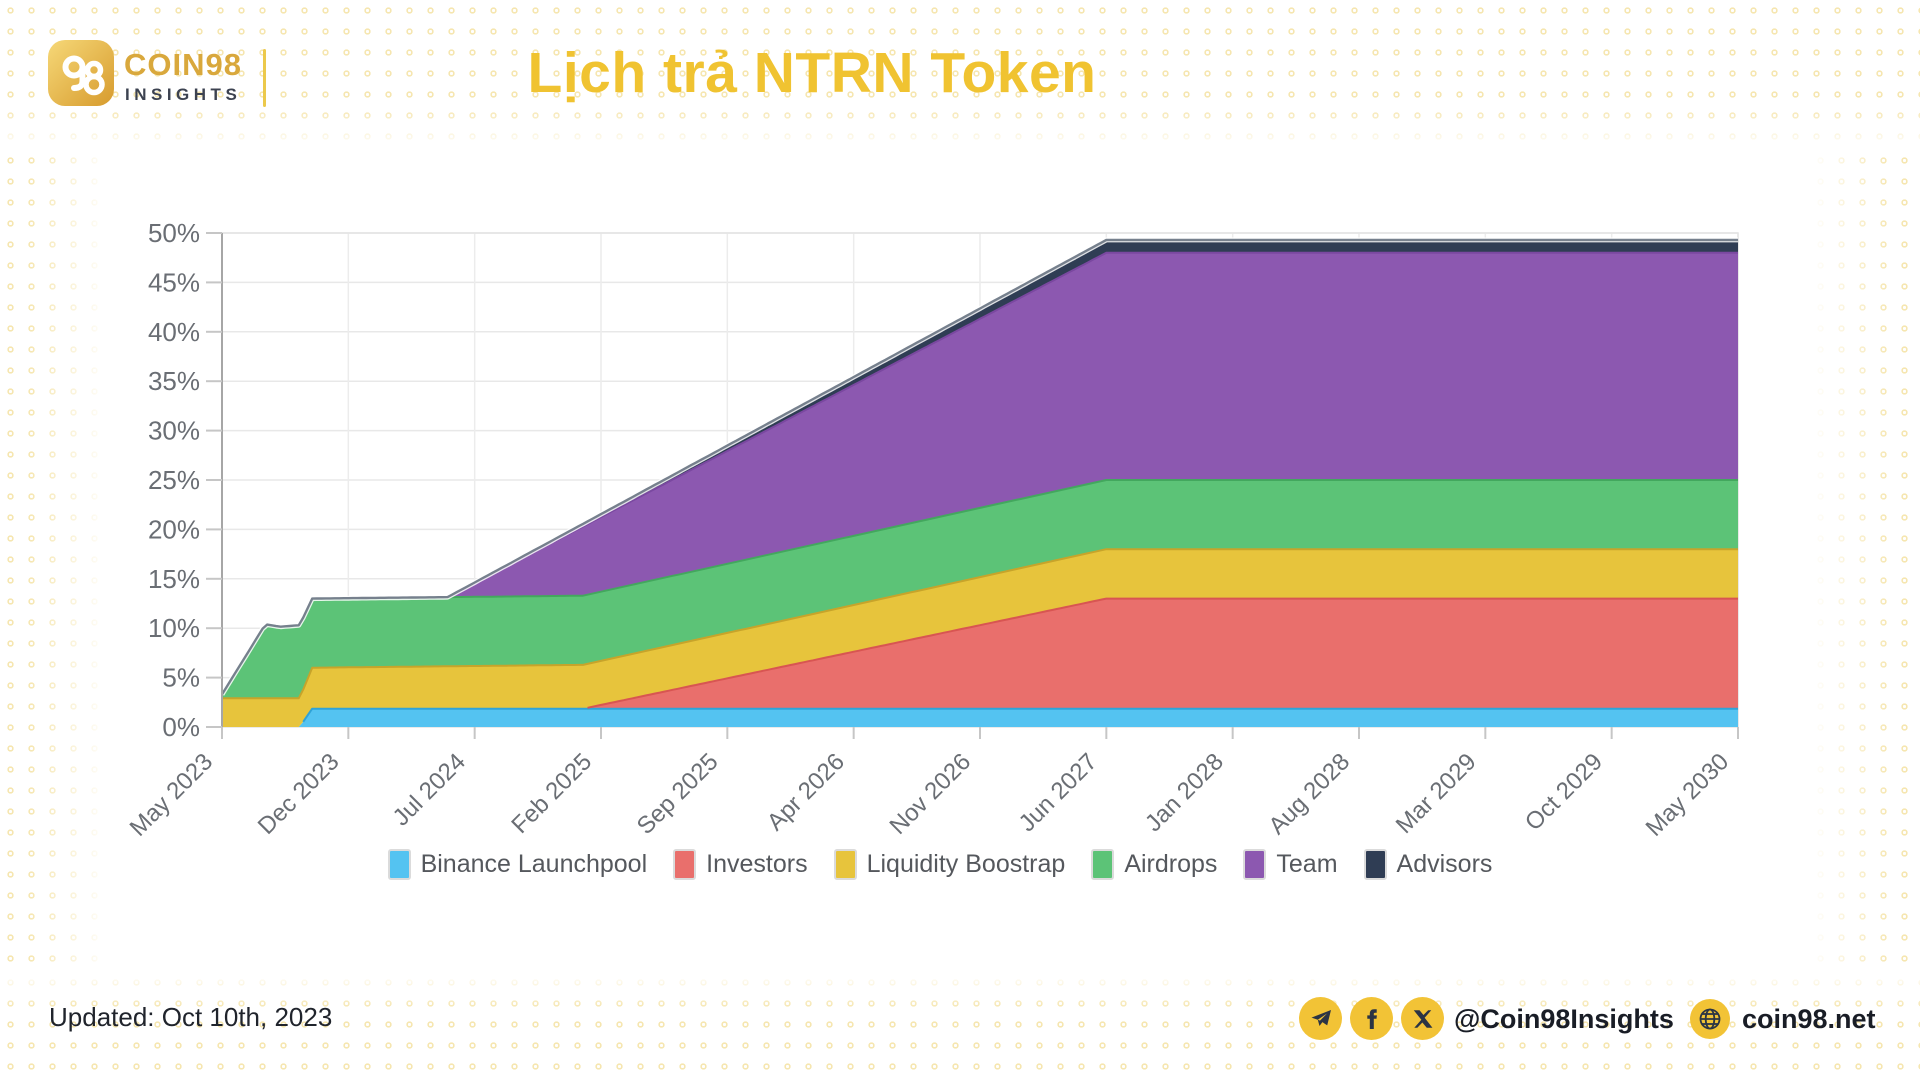 Image resolution: width=1920 pixels, height=1080 pixels. I want to click on legend-label: Binance Launchpool, so click(534, 864).